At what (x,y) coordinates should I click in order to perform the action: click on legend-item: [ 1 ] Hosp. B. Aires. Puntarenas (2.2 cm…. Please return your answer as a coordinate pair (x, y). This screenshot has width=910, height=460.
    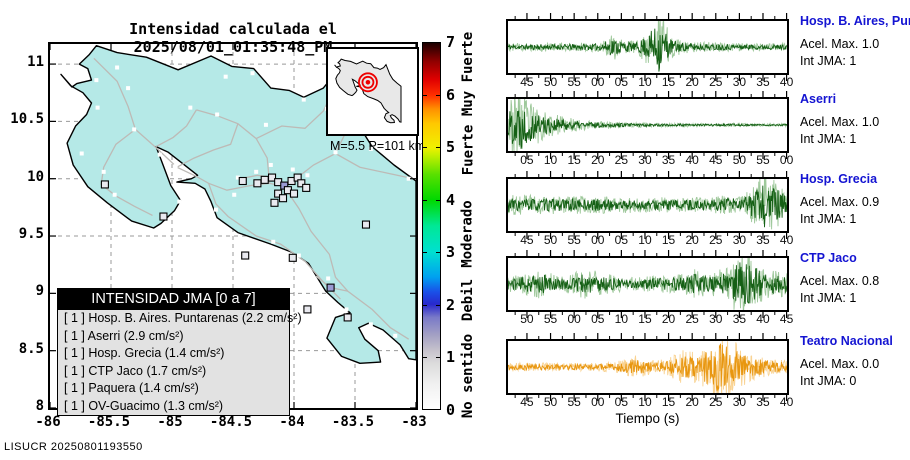
    Looking at the image, I should click on (180, 319).